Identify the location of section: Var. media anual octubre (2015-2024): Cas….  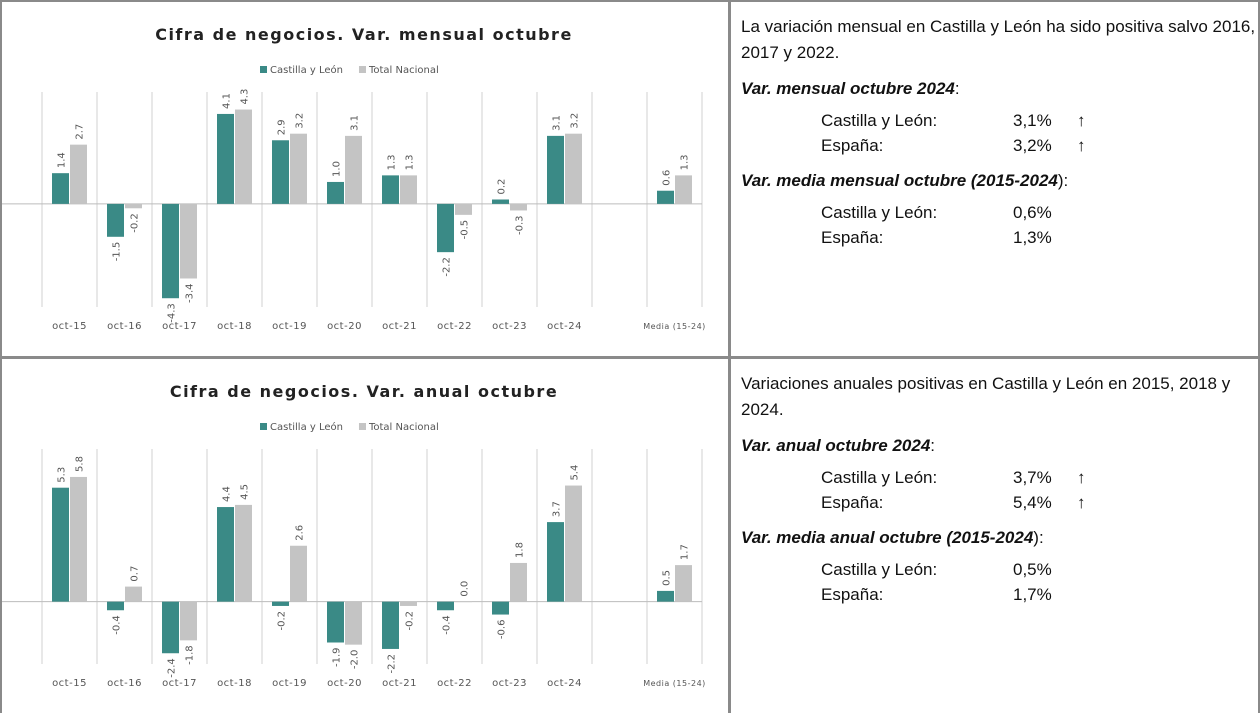
(1000, 566).